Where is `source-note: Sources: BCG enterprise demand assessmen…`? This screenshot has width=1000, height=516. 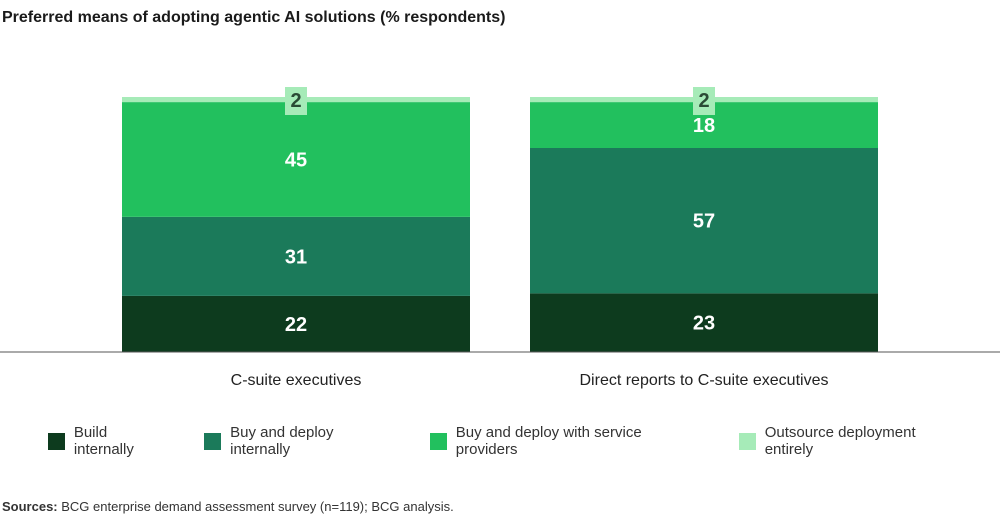
source-note: Sources: BCG enterprise demand assessmen… is located at coordinates (228, 506).